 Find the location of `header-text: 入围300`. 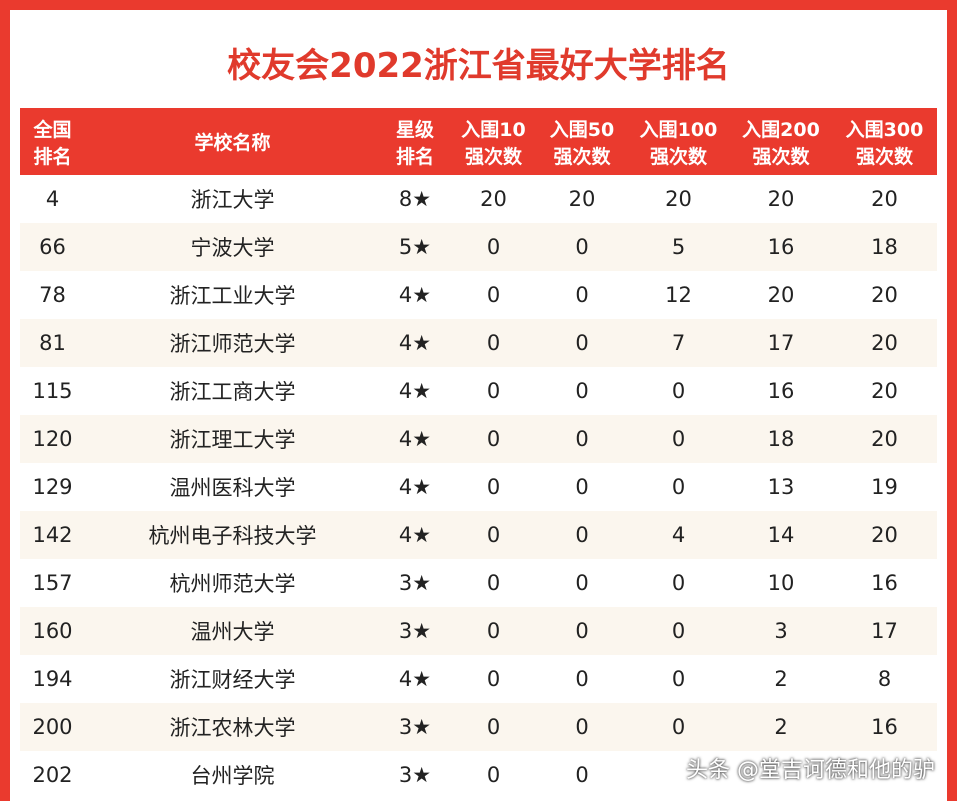

header-text: 入围300 is located at coordinates (884, 129).